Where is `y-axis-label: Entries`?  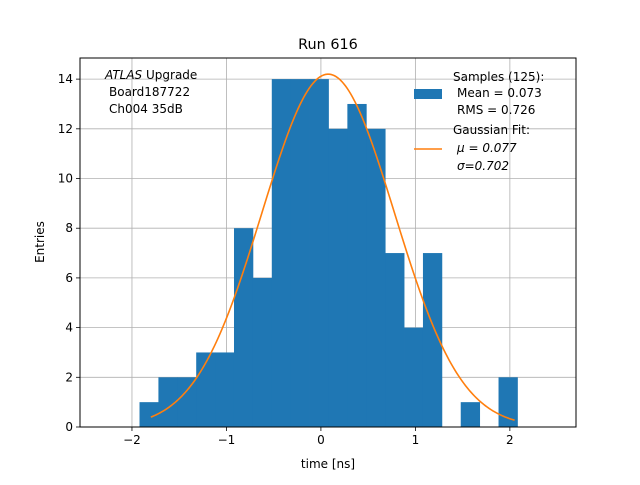
y-axis-label: Entries is located at coordinates (40, 242).